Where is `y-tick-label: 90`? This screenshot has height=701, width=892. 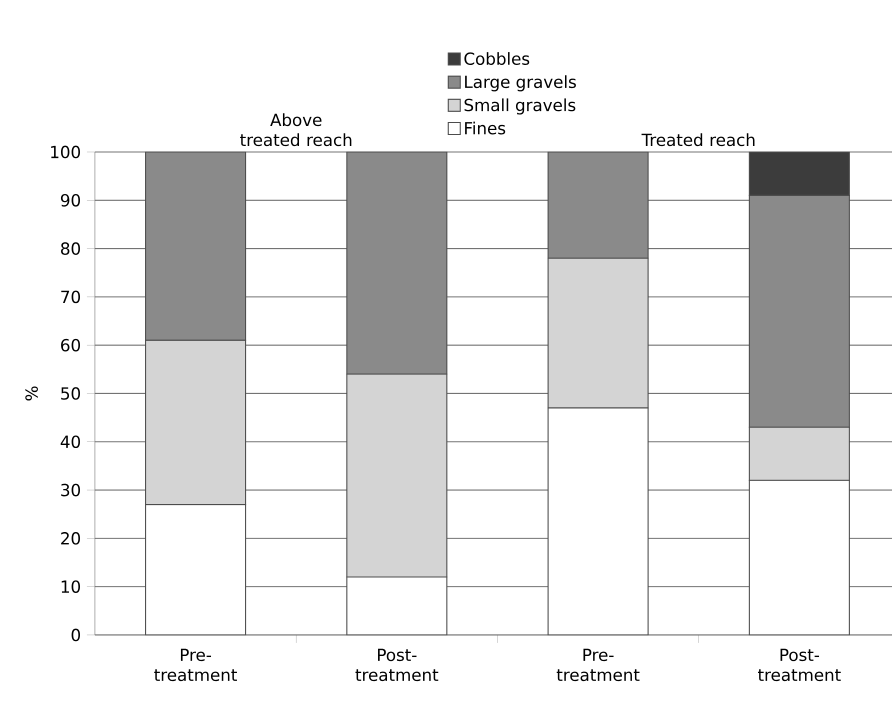
y-tick-label: 90 is located at coordinates (70, 200).